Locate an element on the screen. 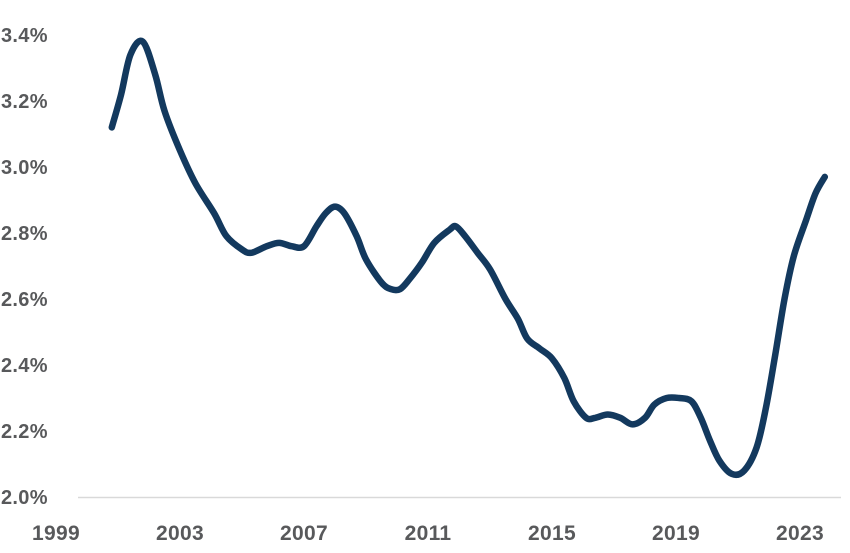 This screenshot has height=553, width=850. y-tick-label: 3.0% is located at coordinates (24, 168).